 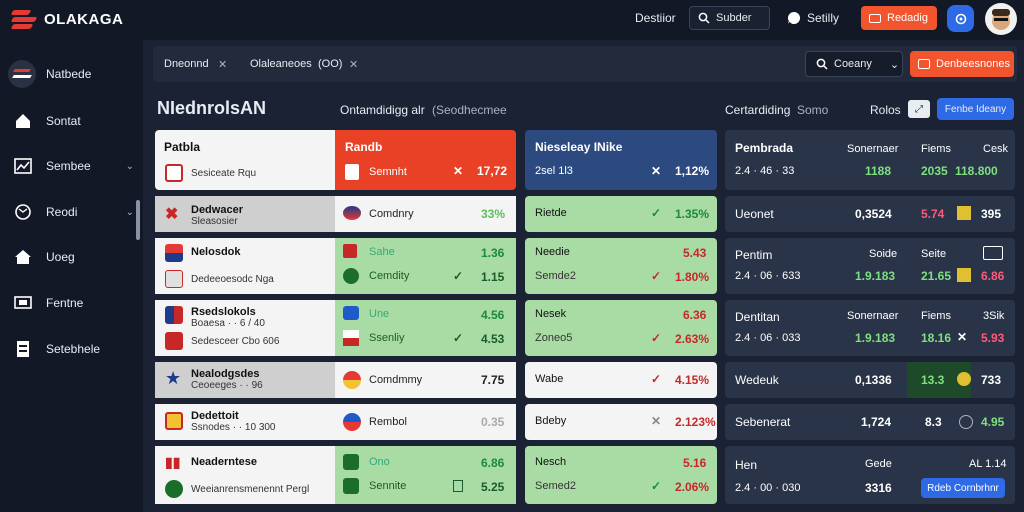 I want to click on table-row: Dedettoit Ssnodes · · 10 300, so click(x=245, y=422).